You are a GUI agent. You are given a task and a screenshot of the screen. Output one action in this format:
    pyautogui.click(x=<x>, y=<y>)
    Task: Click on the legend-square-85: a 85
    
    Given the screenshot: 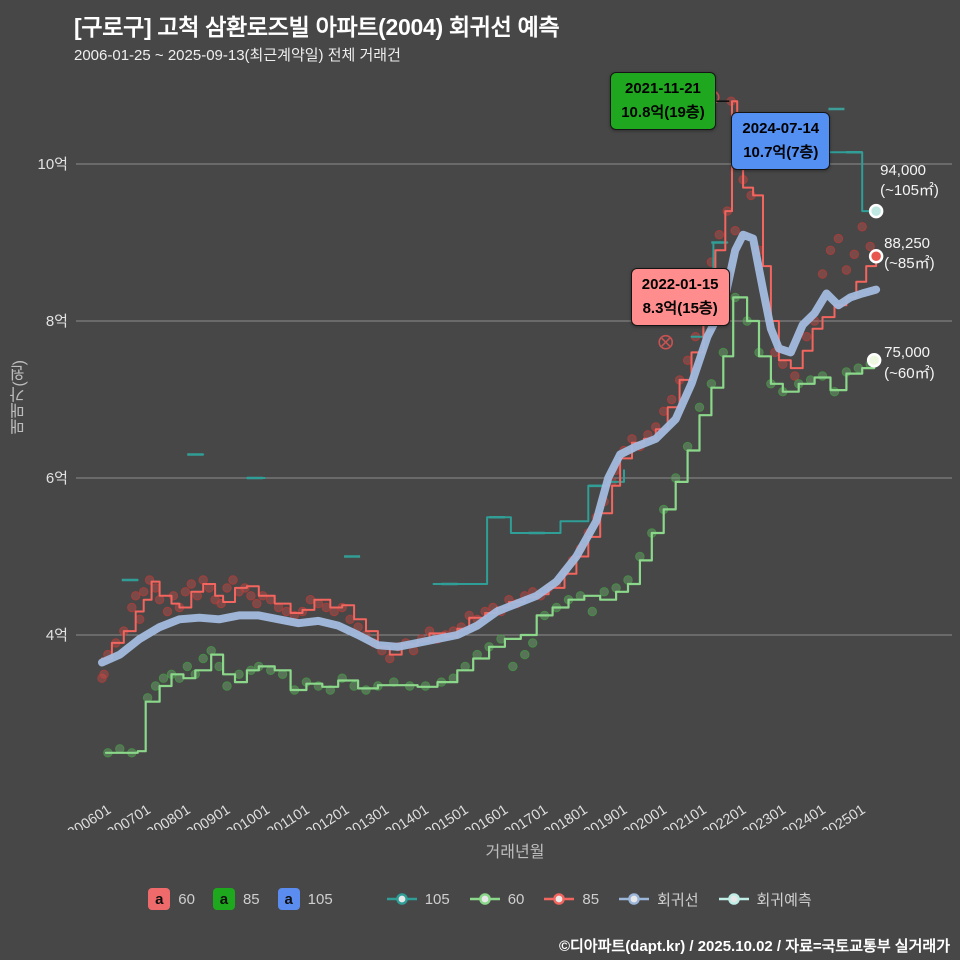 What is the action you would take?
    pyautogui.click(x=236, y=899)
    